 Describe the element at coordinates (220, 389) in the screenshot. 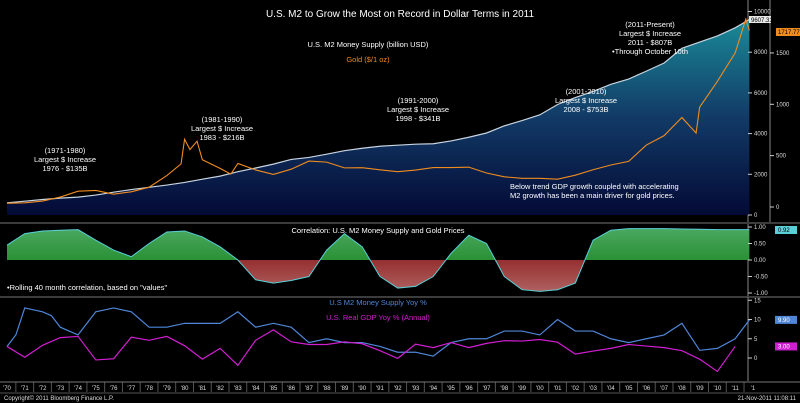

I see `x-tick-label: '82` at that location.